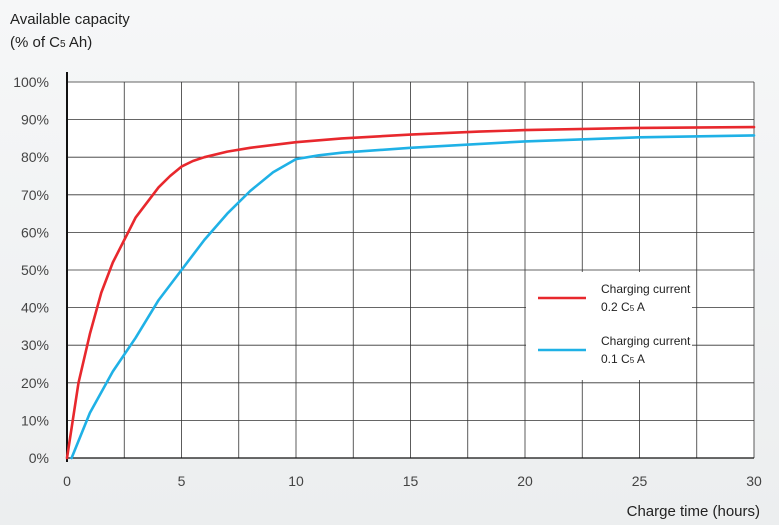 The height and width of the screenshot is (525, 779). What do you see at coordinates (640, 481) in the screenshot?
I see `x-tick-label: 25` at bounding box center [640, 481].